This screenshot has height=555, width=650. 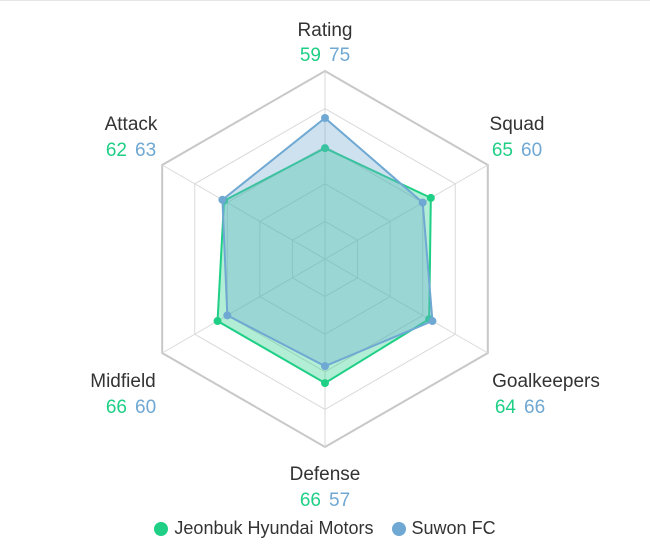 What do you see at coordinates (325, 474) in the screenshot?
I see `axis-label-defense: Defense` at bounding box center [325, 474].